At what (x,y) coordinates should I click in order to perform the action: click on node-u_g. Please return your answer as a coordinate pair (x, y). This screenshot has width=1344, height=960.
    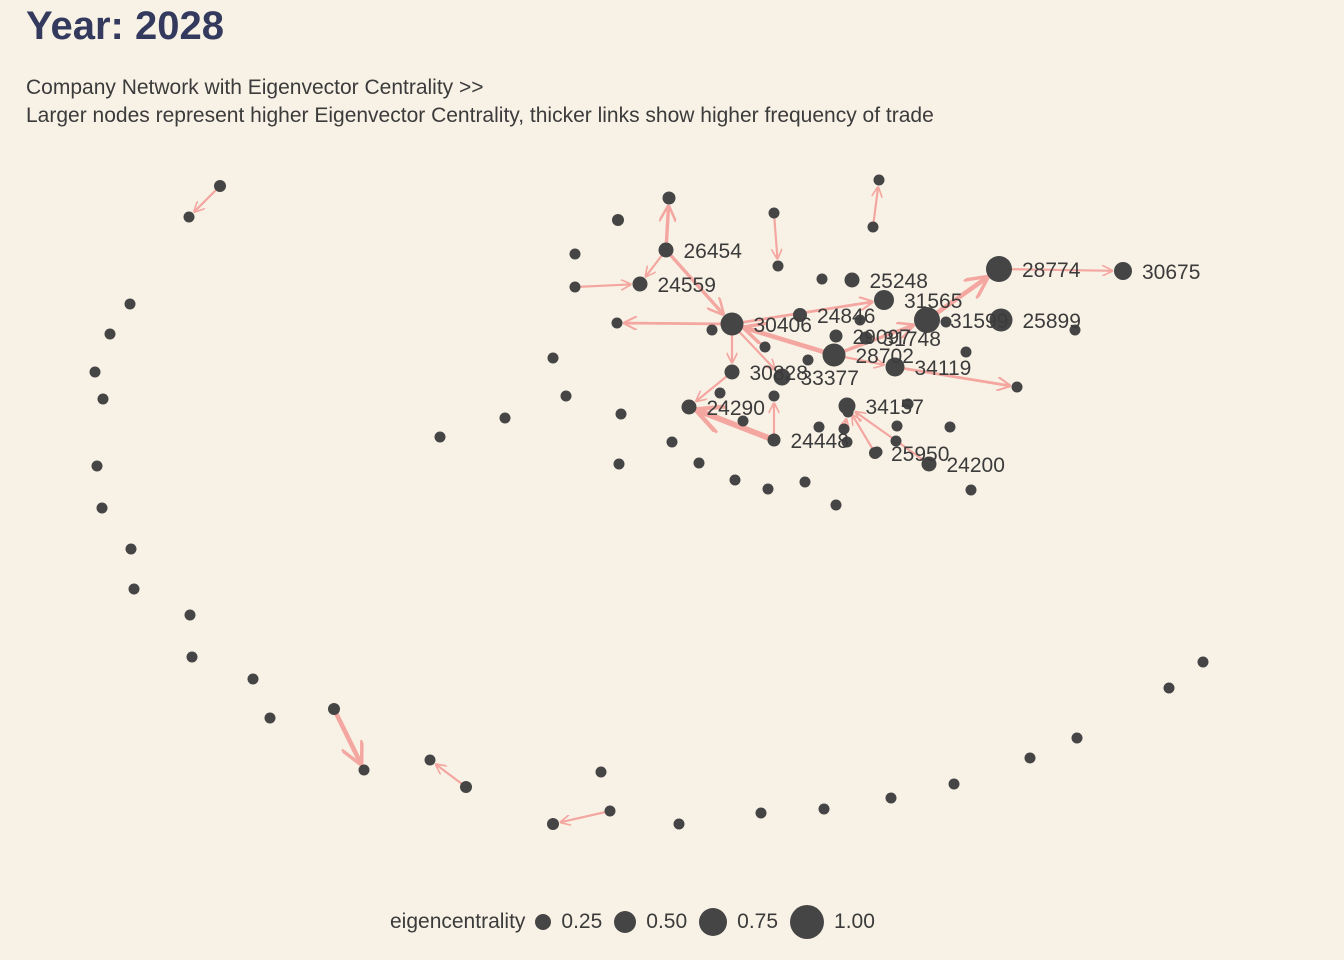
    Looking at the image, I should click on (189, 217).